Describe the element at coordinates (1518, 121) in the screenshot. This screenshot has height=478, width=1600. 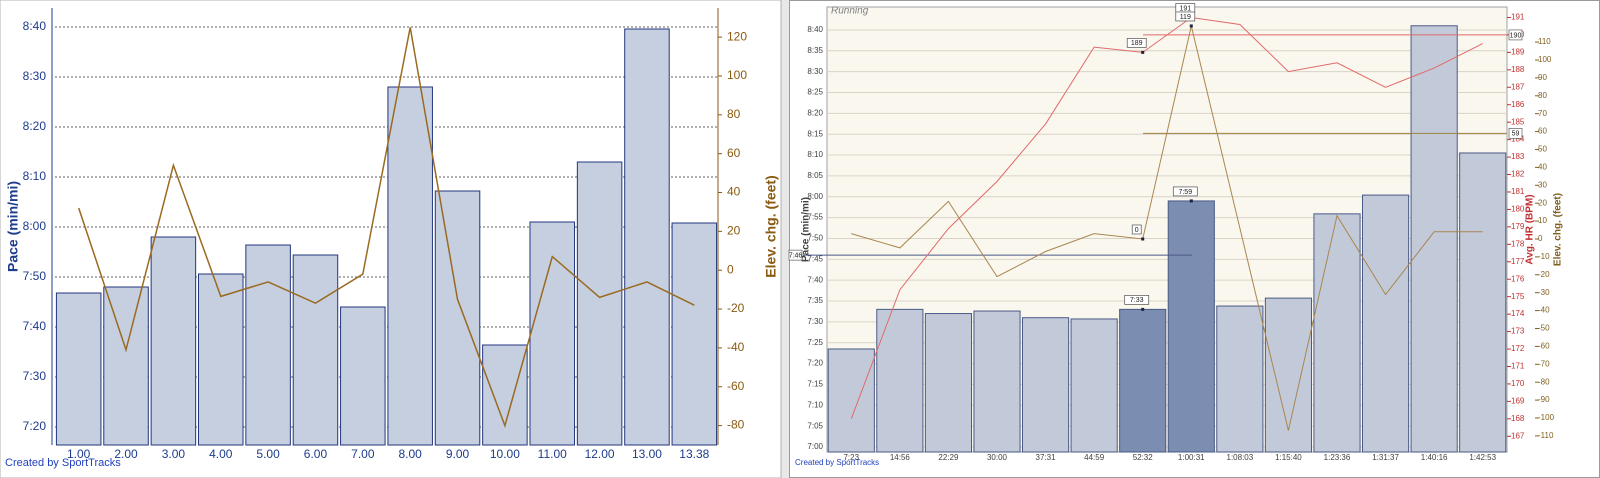
I see `y2-tick-label: 185` at that location.